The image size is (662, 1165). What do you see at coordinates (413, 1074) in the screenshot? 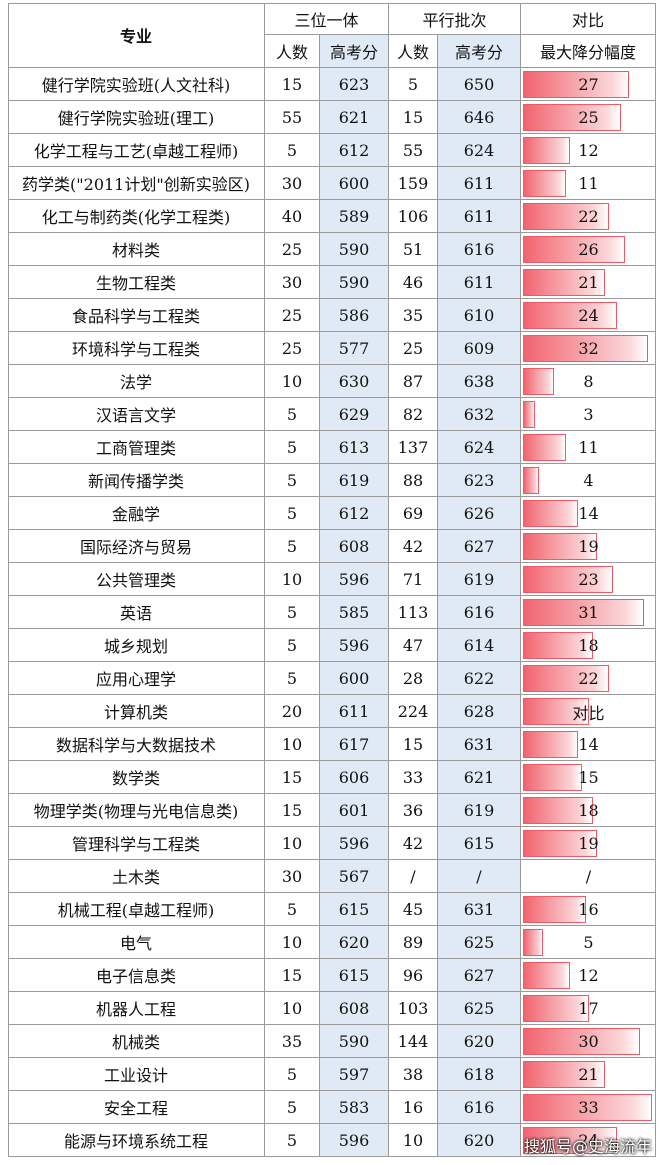
I see `cell: 38` at bounding box center [413, 1074].